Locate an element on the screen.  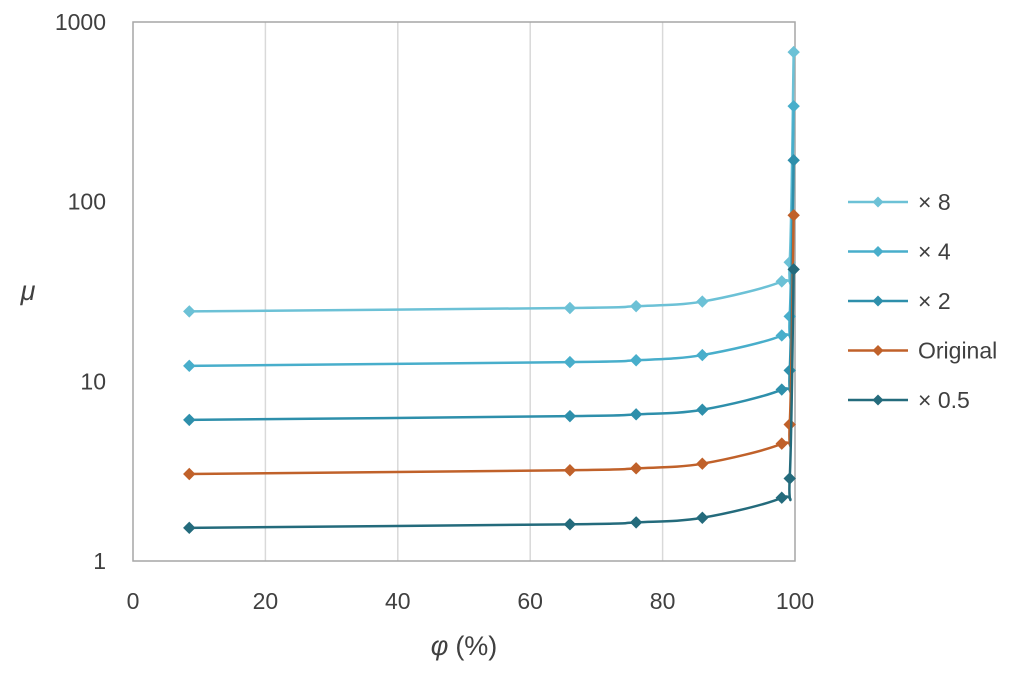
legend-item: Original is located at coordinates (922, 351).